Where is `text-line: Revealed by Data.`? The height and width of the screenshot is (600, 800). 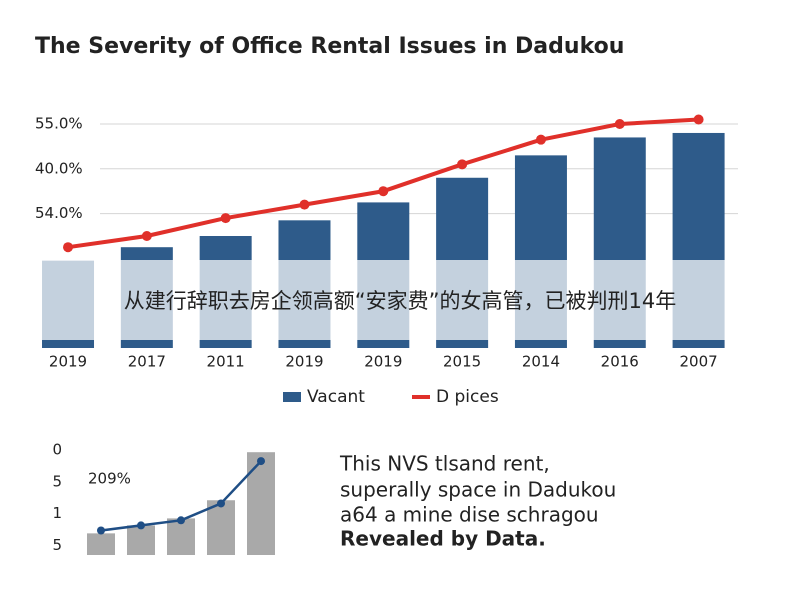
text-line: Revealed by Data. is located at coordinates (443, 539).